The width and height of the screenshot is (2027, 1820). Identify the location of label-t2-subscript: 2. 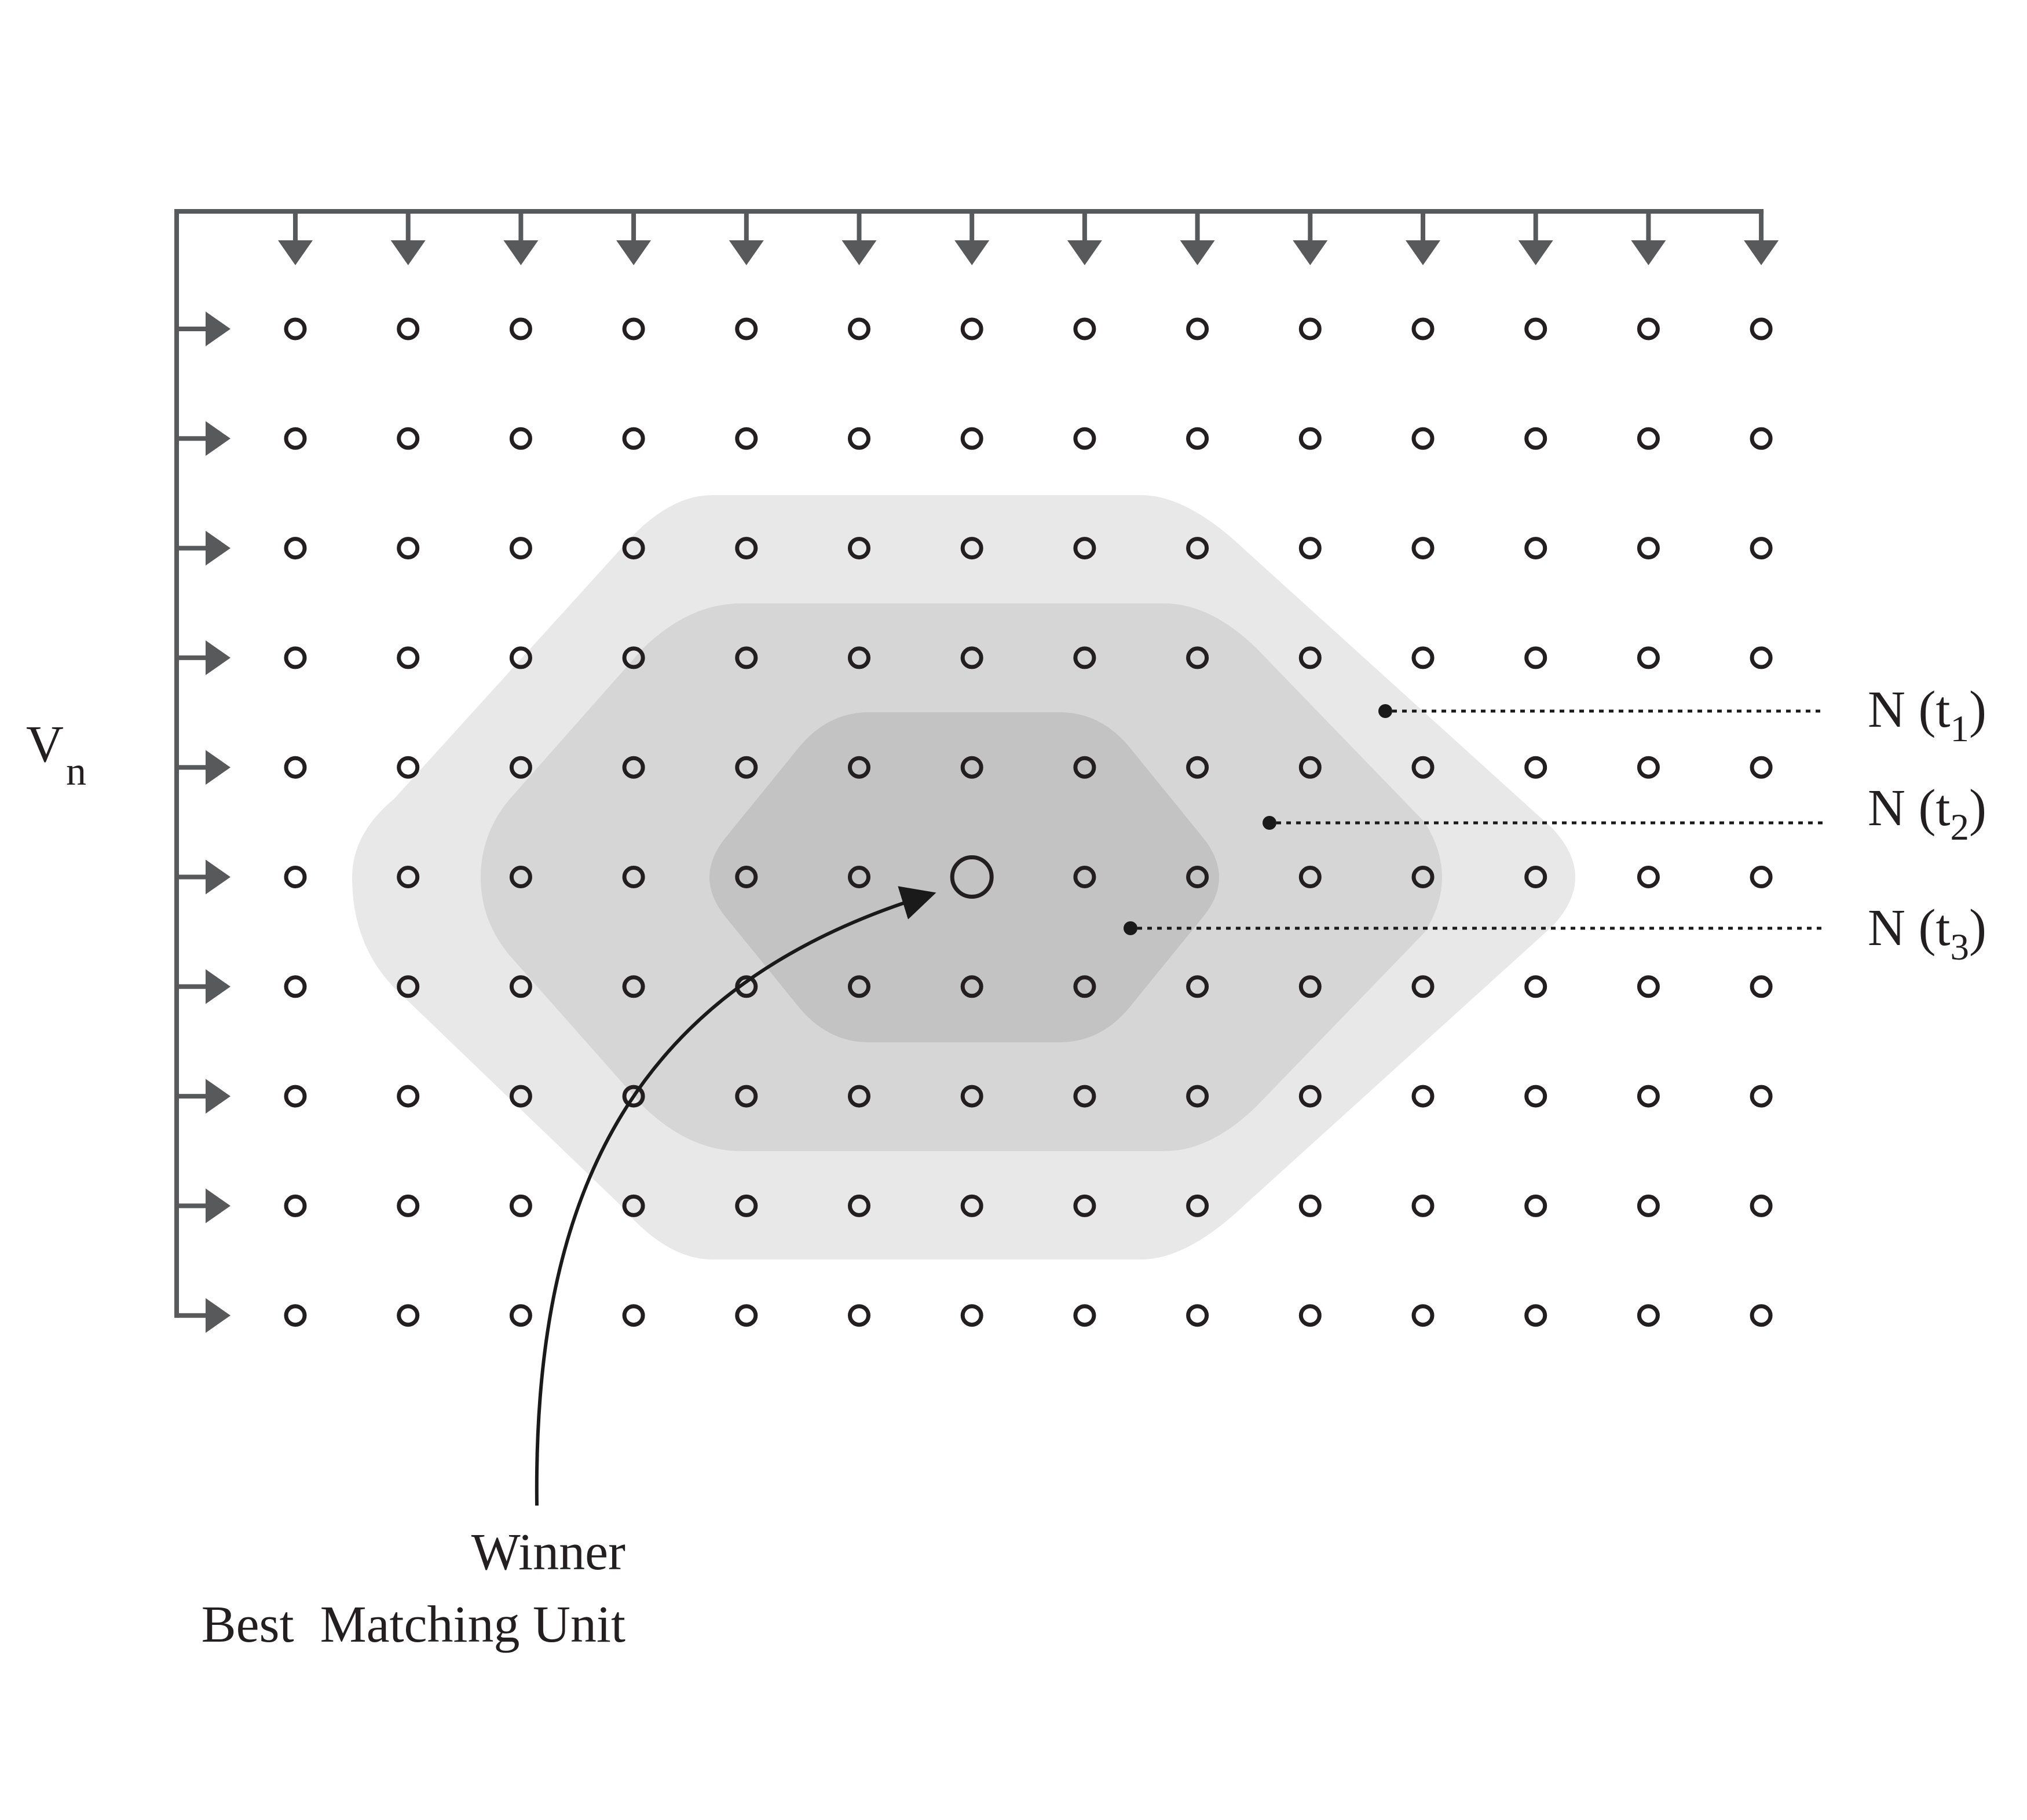
(1960, 828).